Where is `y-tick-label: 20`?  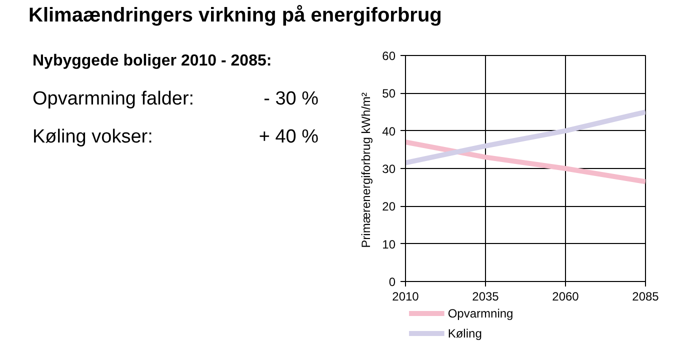
y-tick-label: 20 is located at coordinates (389, 207).